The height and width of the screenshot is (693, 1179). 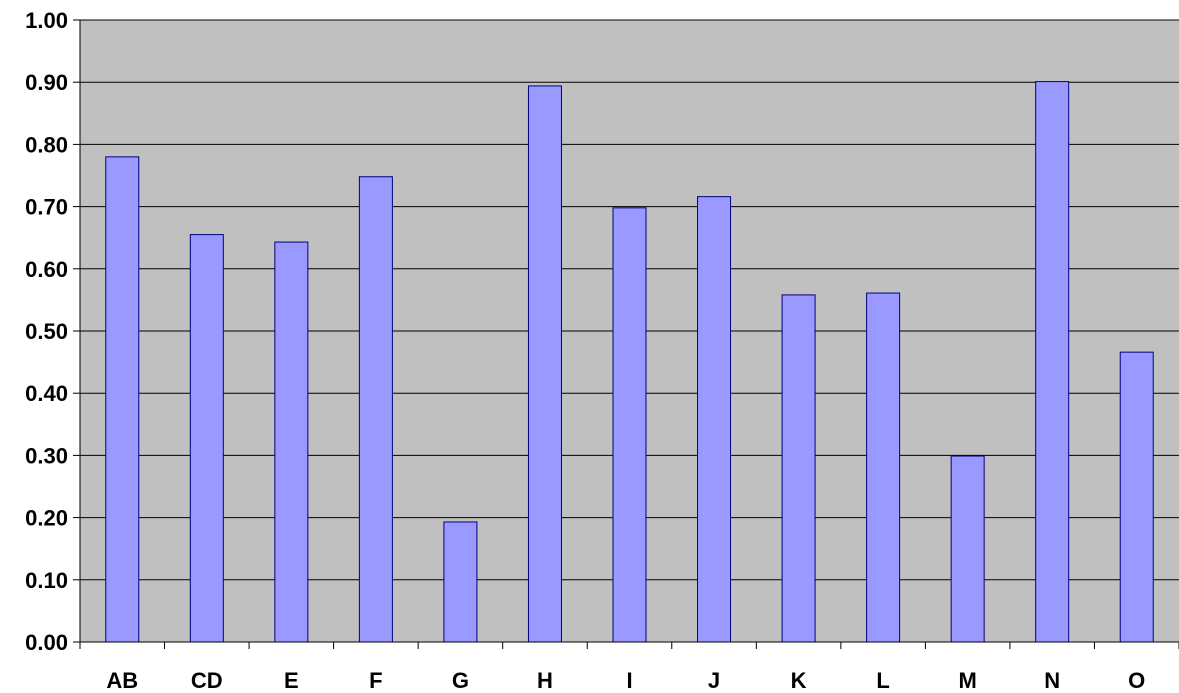 I want to click on bar-o, so click(x=1136, y=497).